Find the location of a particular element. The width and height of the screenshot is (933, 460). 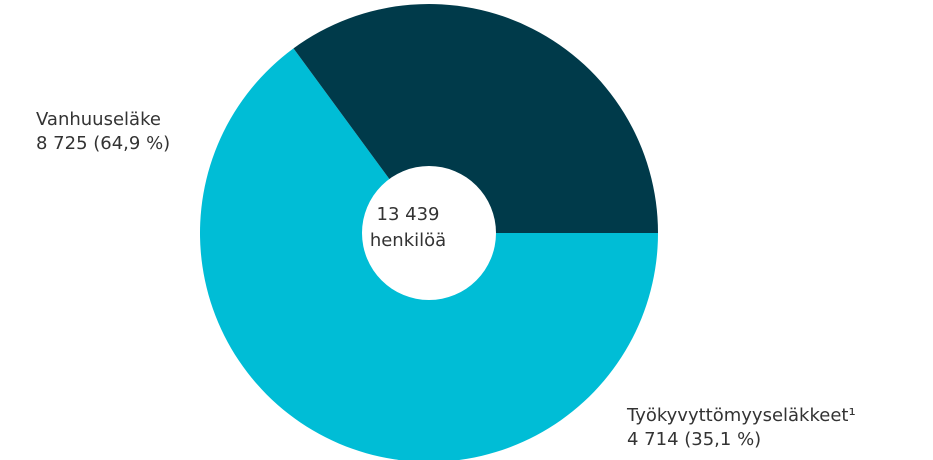

label-vanhuuselake: Vanhuuseläke 8 725 (64,9 %) is located at coordinates (103, 132).